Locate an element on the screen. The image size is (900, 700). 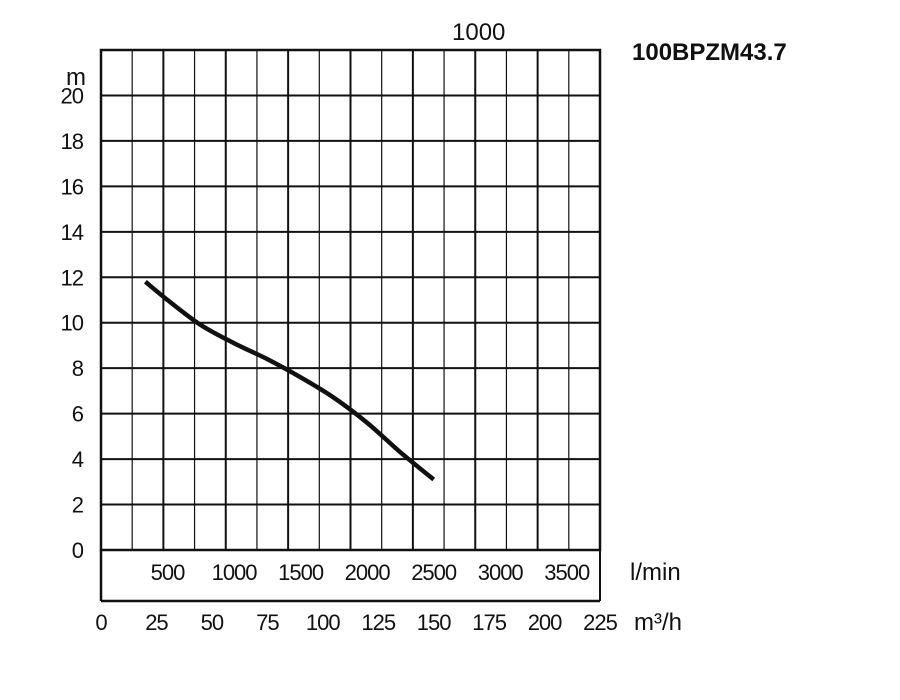
lmin-tick-label: 2000 is located at coordinates (368, 572).